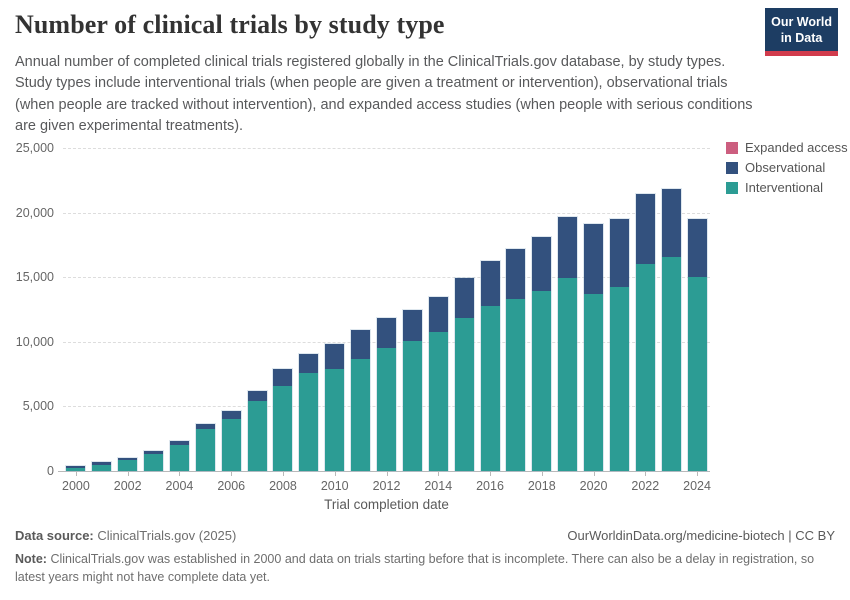  What do you see at coordinates (154, 461) in the screenshot?
I see `bar-2003` at bounding box center [154, 461].